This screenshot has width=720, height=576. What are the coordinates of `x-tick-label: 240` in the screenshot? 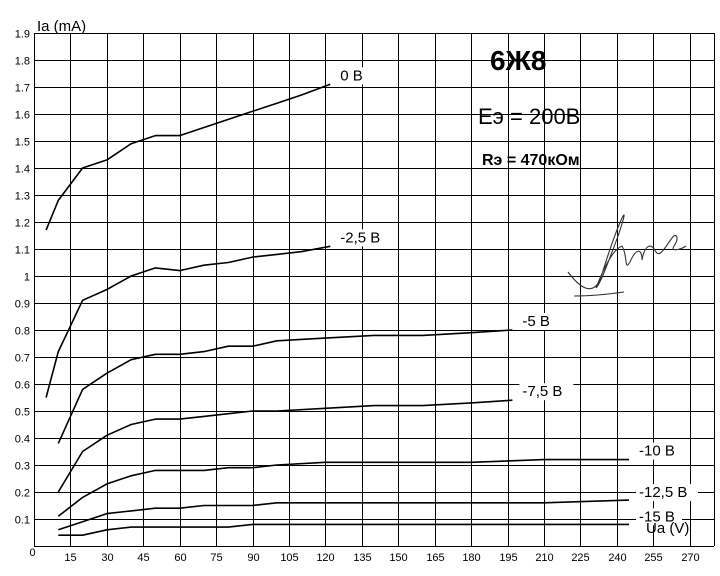 It's located at (617, 558).